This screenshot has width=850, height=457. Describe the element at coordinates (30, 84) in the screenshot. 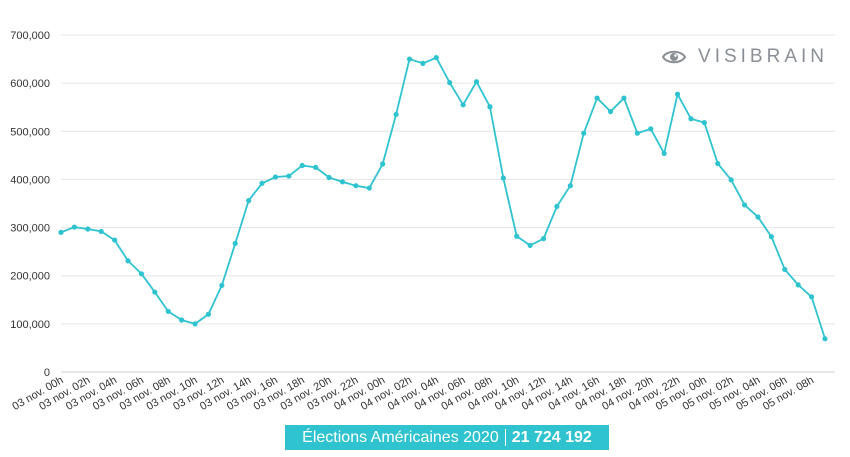

I see `y-tick-label: 600,000` at that location.